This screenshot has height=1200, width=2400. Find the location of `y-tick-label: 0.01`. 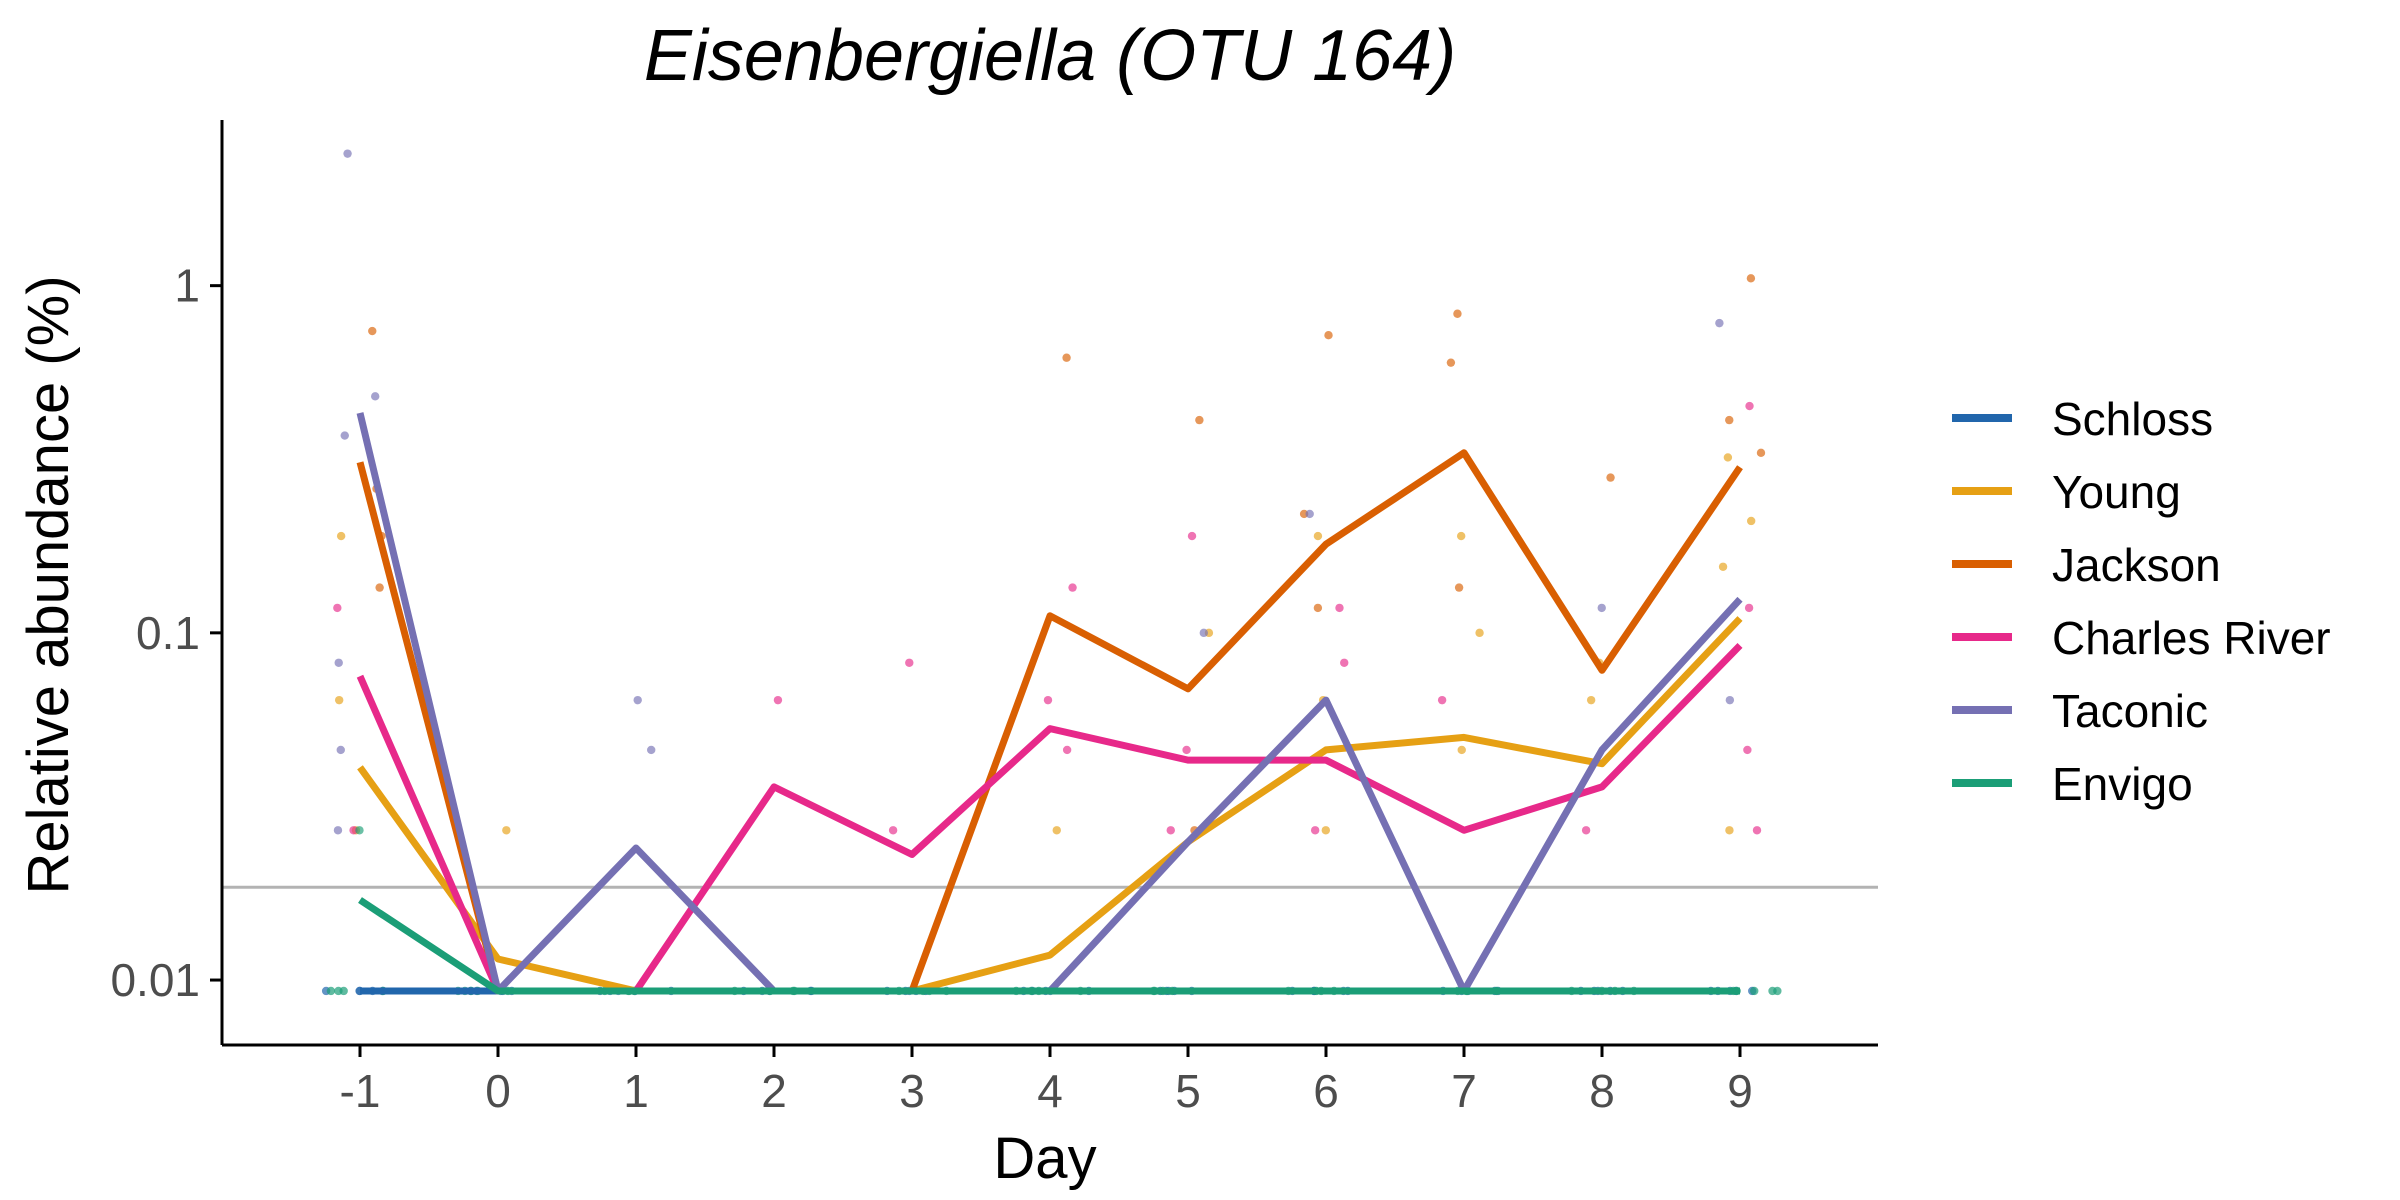

y-tick-label: 0.01 is located at coordinates (155, 980).